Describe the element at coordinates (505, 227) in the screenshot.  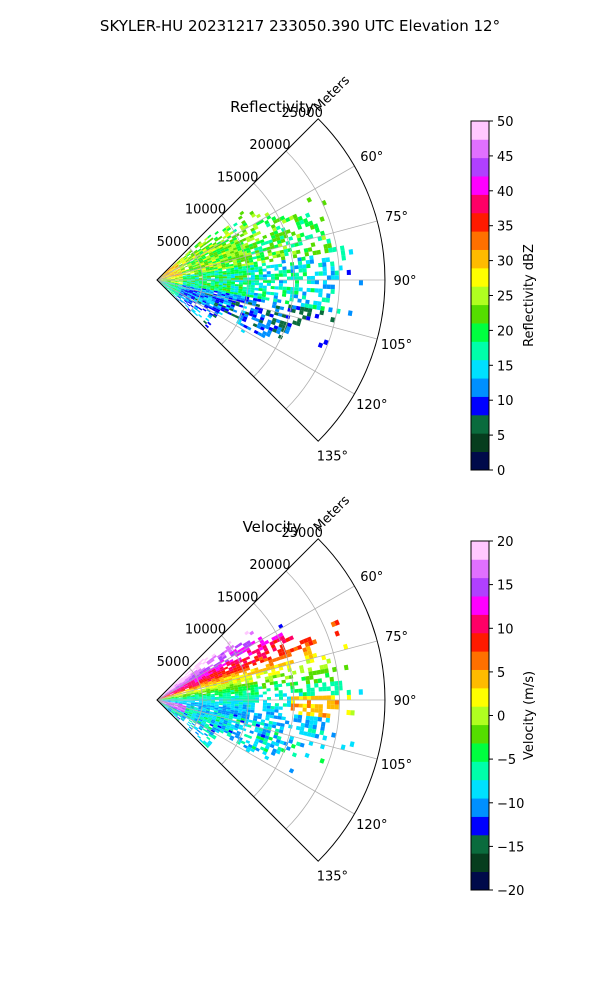
I see `colorbar-tick-label: 35` at that location.